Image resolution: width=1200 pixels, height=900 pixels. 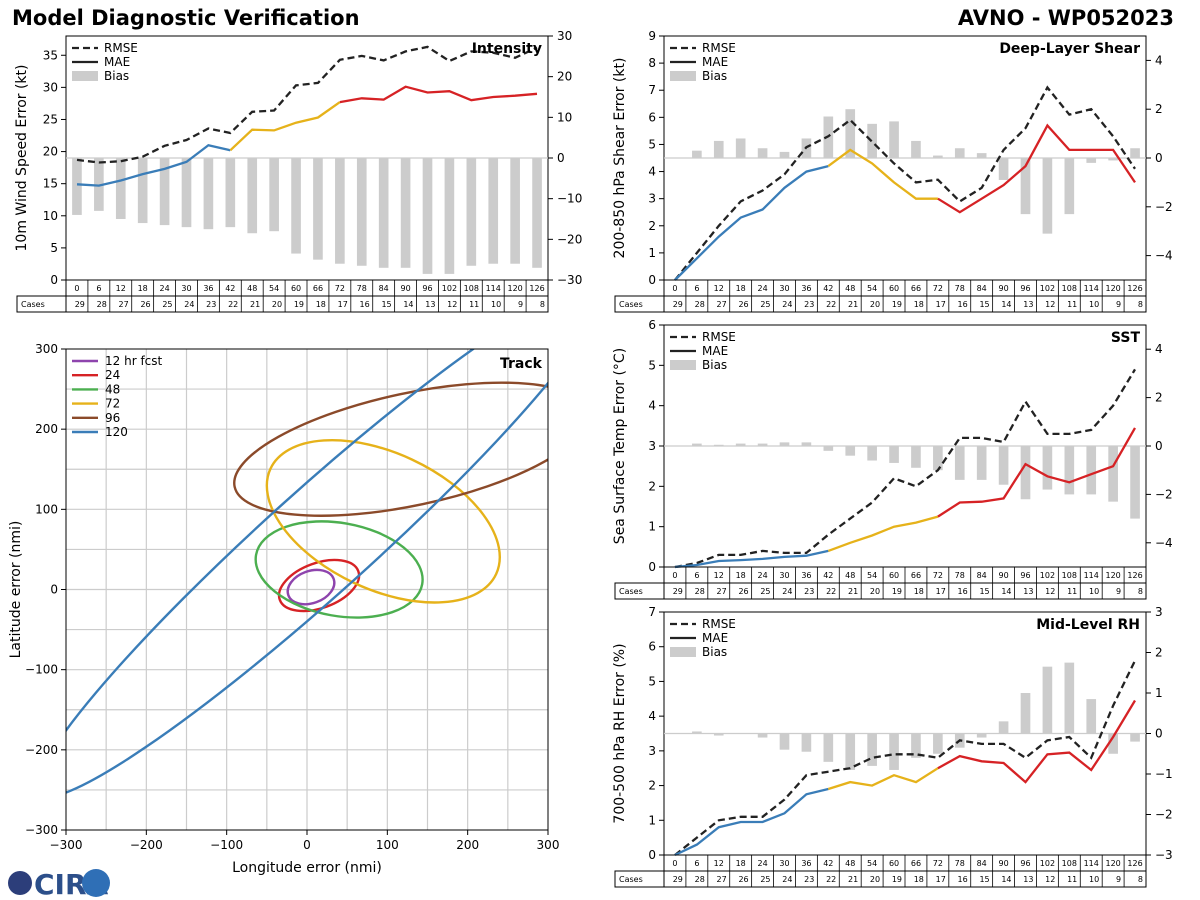 I want to click on intensity-case-count: 28, so click(x=102, y=304).